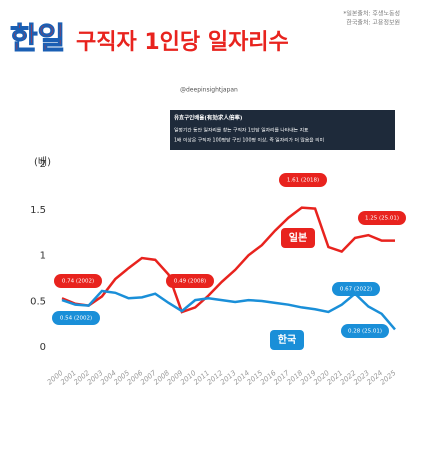 Image resolution: width=447 pixels, height=451 pixels. I want to click on callout-label: 0.74 (2002), so click(78, 282).